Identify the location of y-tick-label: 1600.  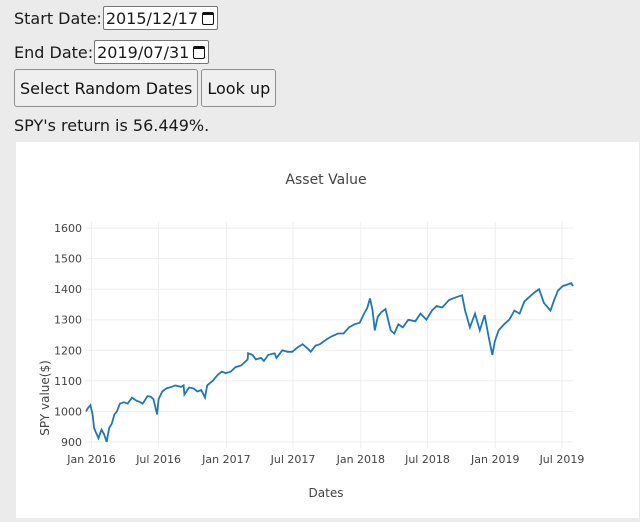
(68, 228).